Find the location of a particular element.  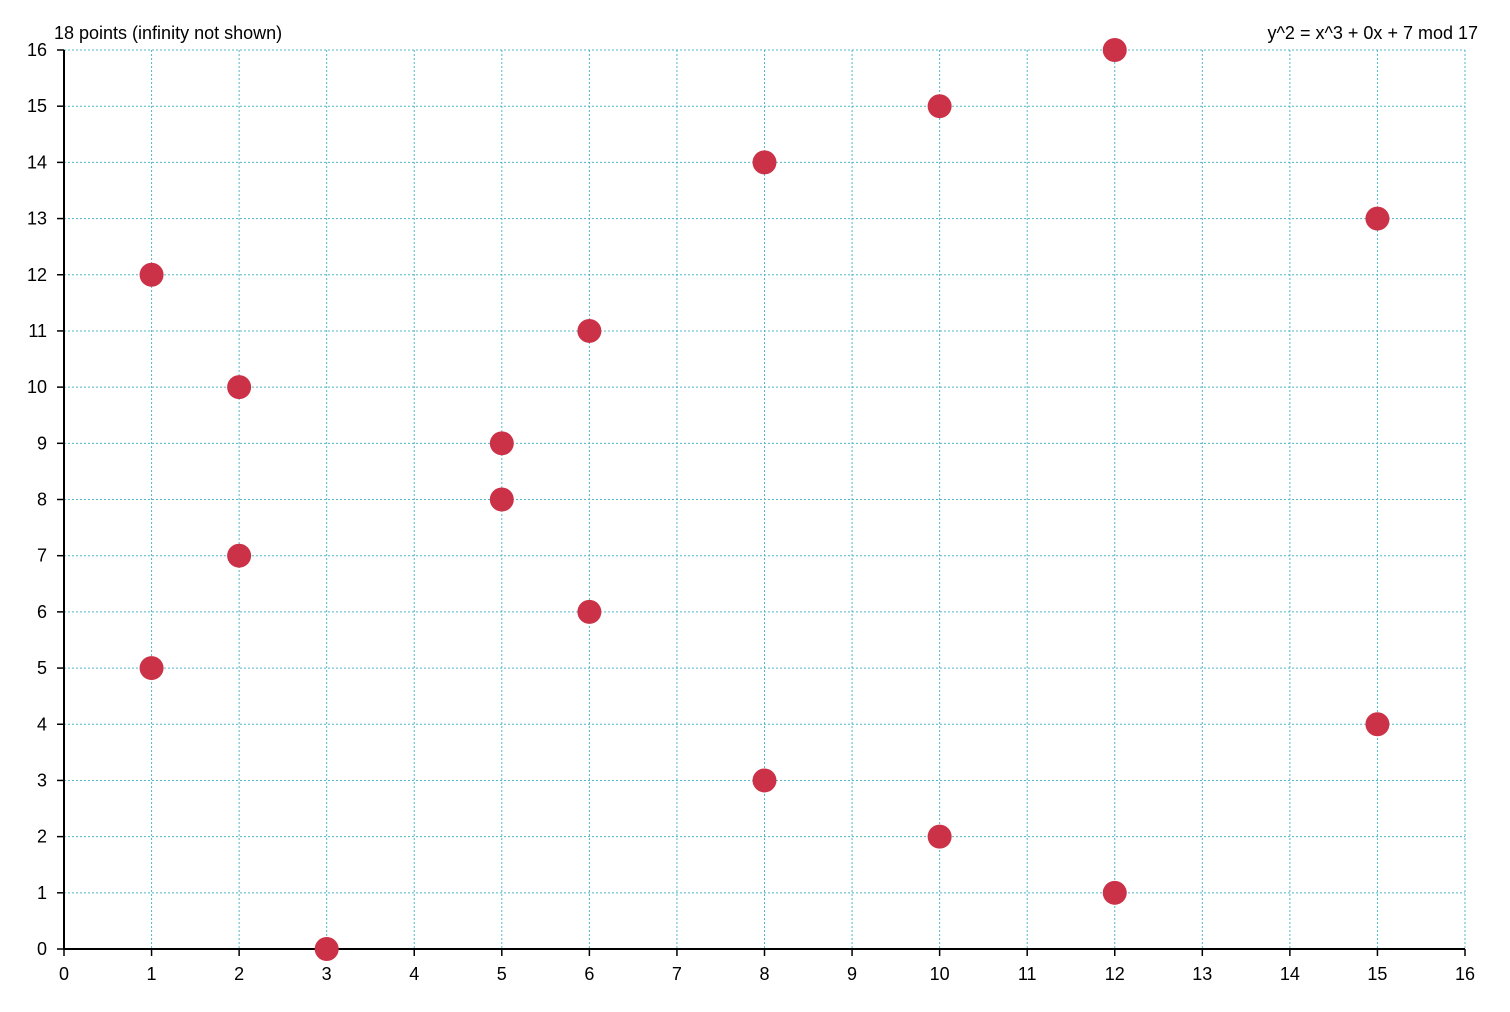

y-tick-label: 4 is located at coordinates (42, 724).